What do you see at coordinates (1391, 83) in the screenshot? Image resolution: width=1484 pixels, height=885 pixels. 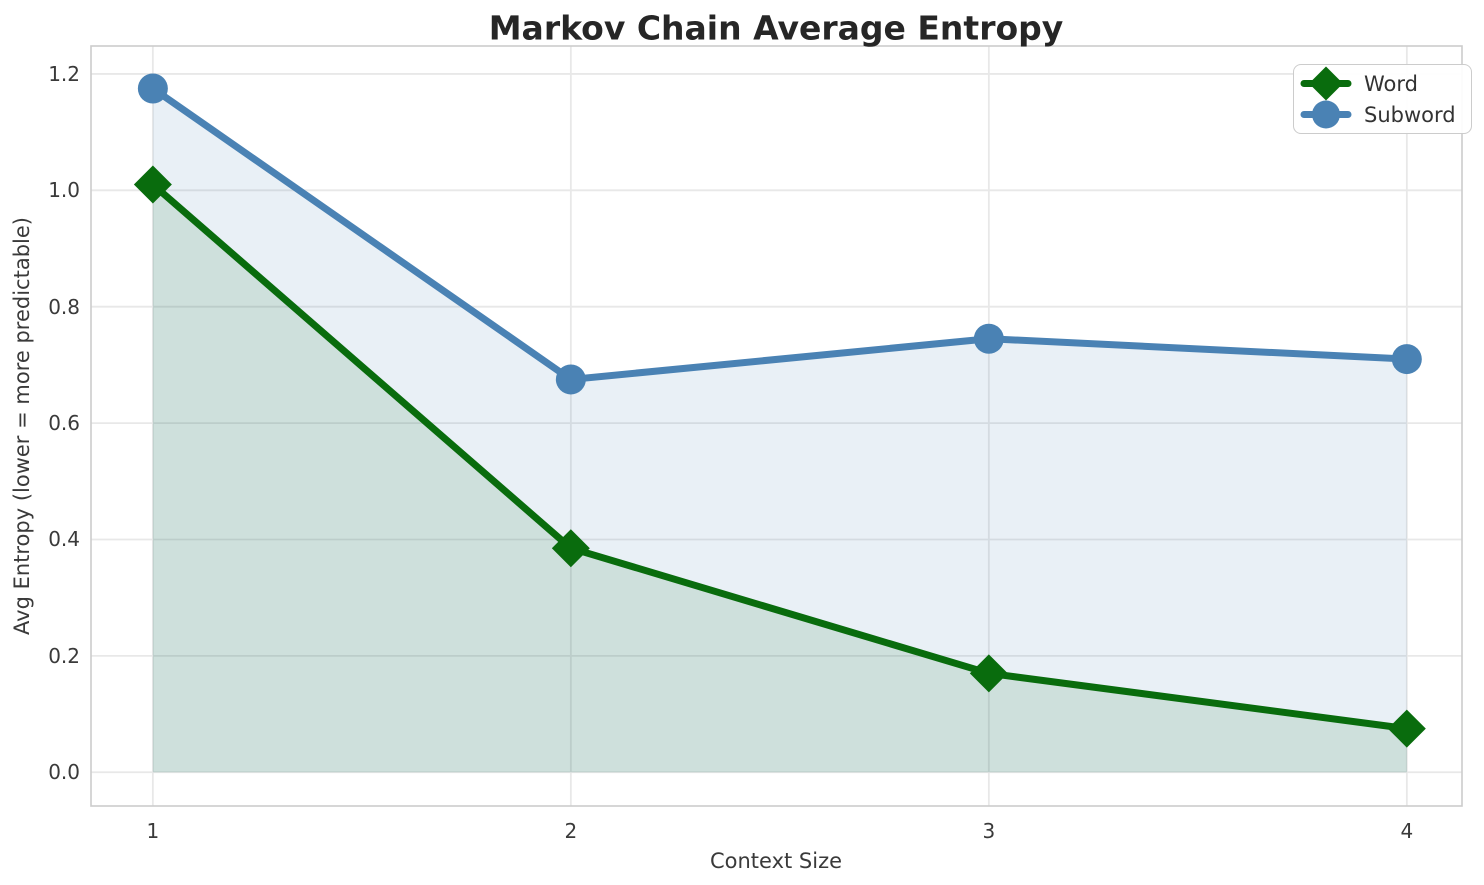 I see `legend-label-word: Word` at bounding box center [1391, 83].